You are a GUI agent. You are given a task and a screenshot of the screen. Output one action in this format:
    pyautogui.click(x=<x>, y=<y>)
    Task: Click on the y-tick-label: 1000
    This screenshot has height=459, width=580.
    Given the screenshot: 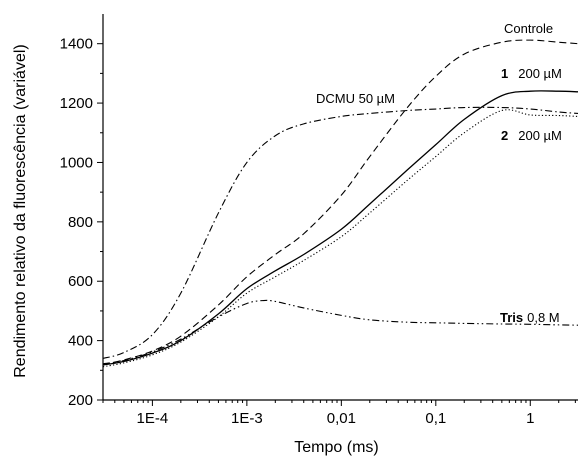 What is the action you would take?
    pyautogui.click(x=76, y=162)
    